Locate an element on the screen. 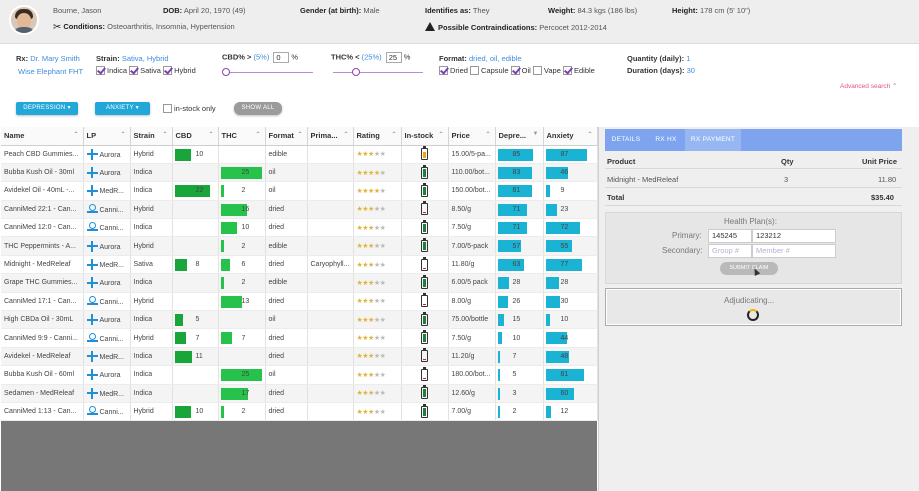 This screenshot has width=919, height=491. col-strain-header: Strain ⌃ is located at coordinates (151, 136).